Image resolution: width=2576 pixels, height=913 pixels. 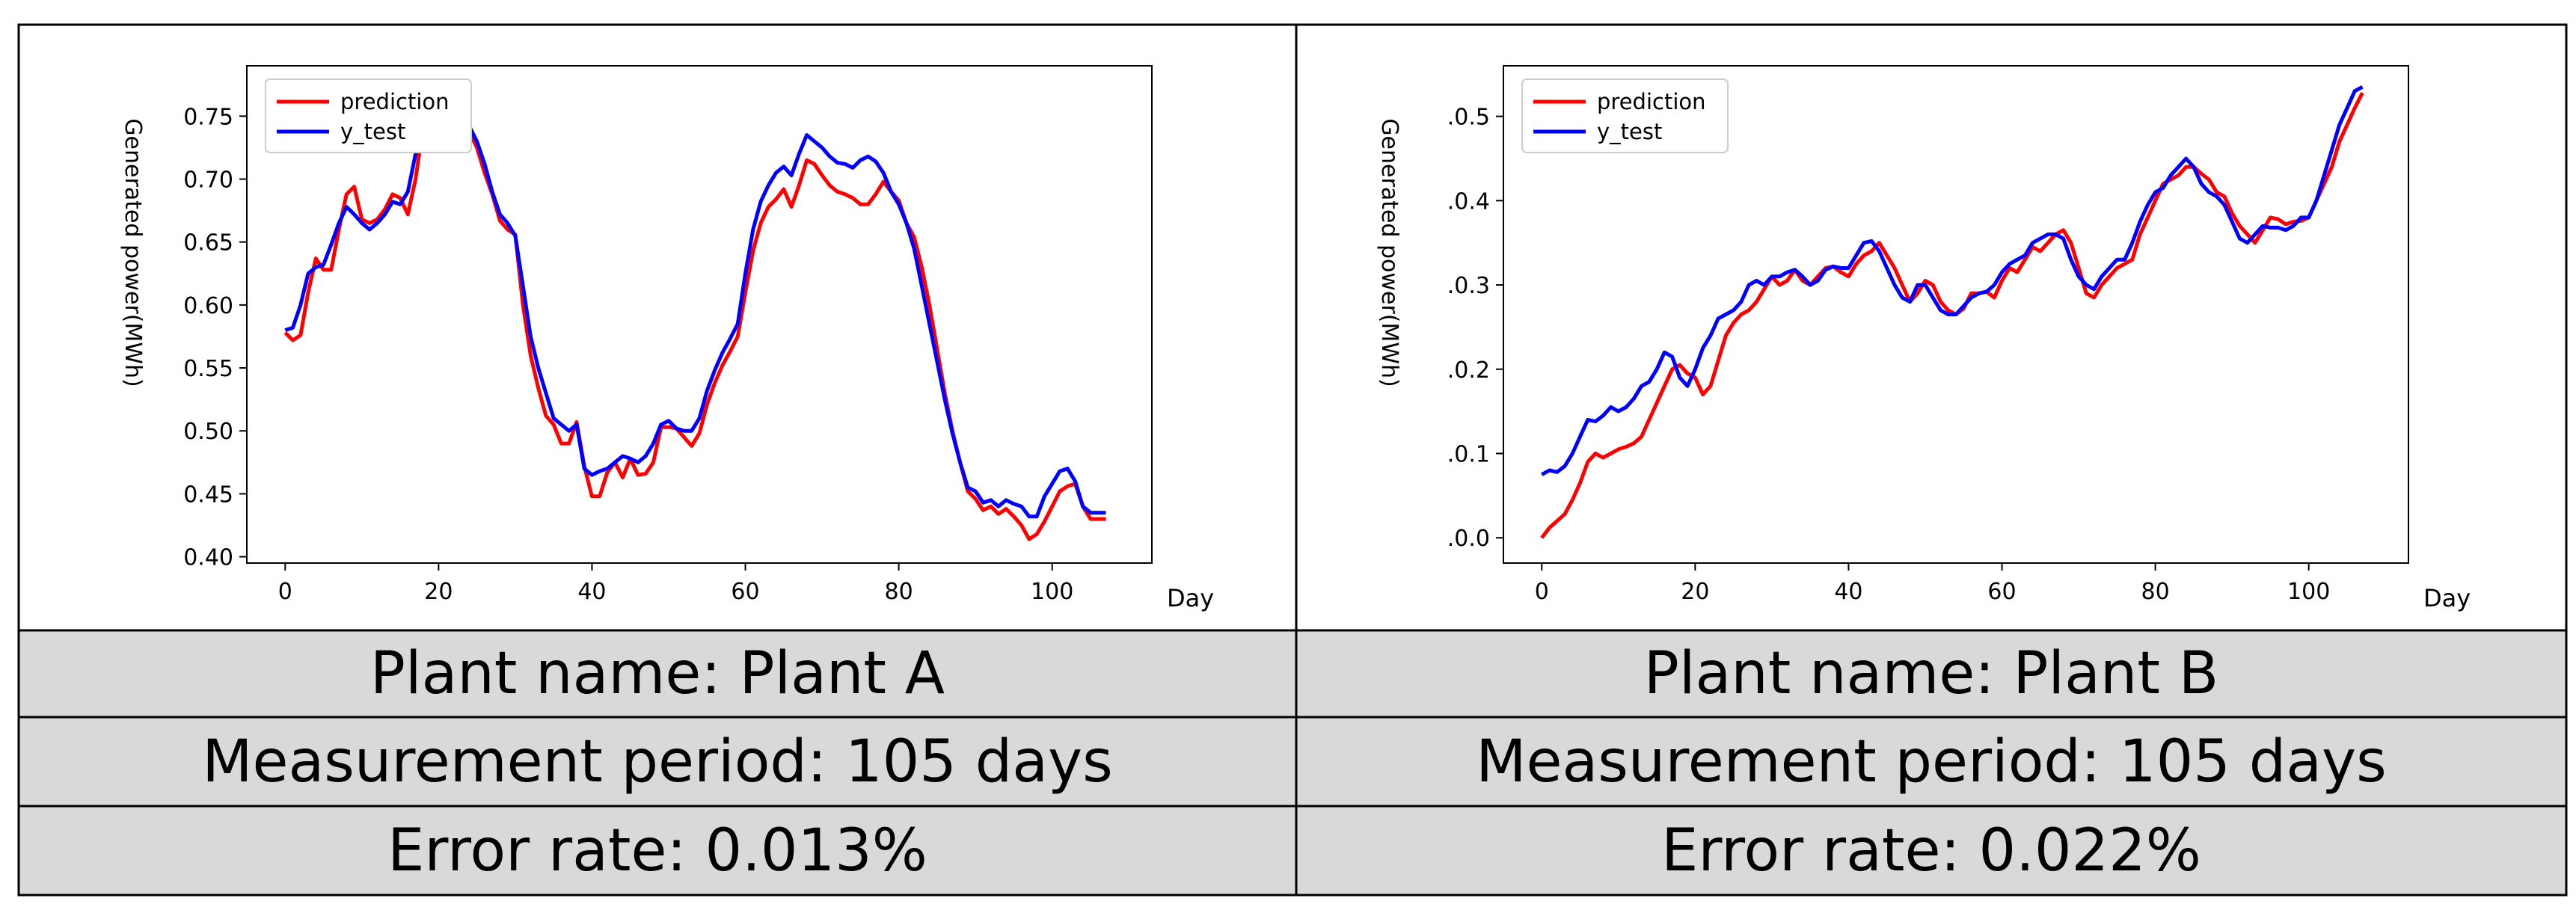 What do you see at coordinates (1052, 592) in the screenshot?
I see `plant-a-x-tick-label: 100` at bounding box center [1052, 592].